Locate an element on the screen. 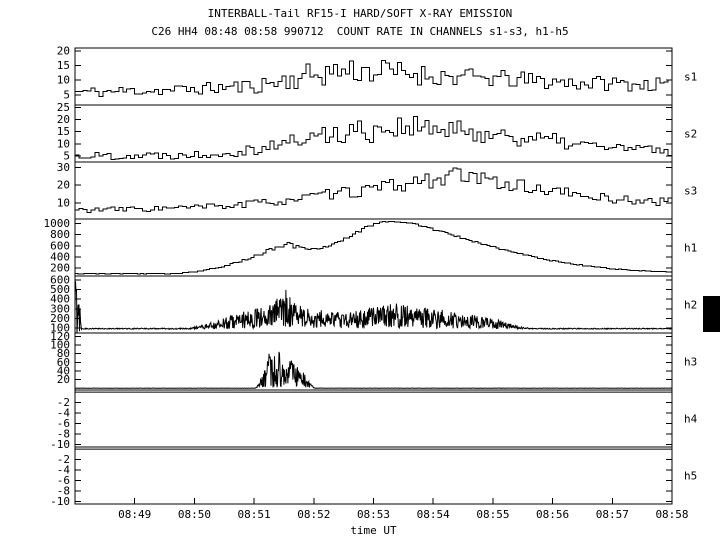 Image resolution: width=720 pixels, height=550 pixels. channel-label-h2: h2 is located at coordinates (690, 305).